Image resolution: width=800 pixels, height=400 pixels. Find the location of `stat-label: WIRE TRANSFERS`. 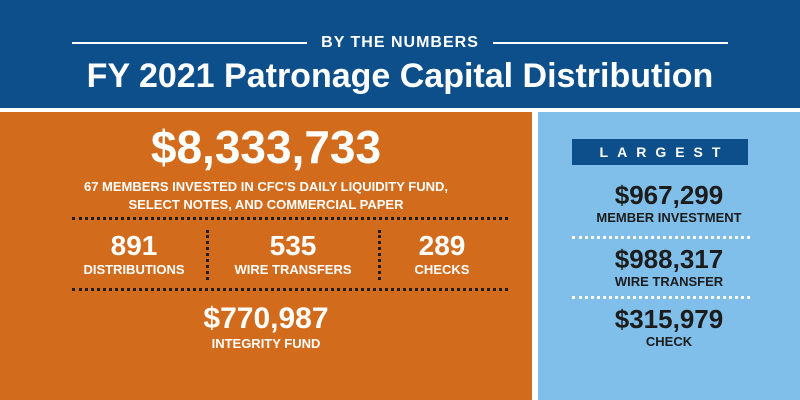

stat-label: WIRE TRANSFERS is located at coordinates (293, 269).